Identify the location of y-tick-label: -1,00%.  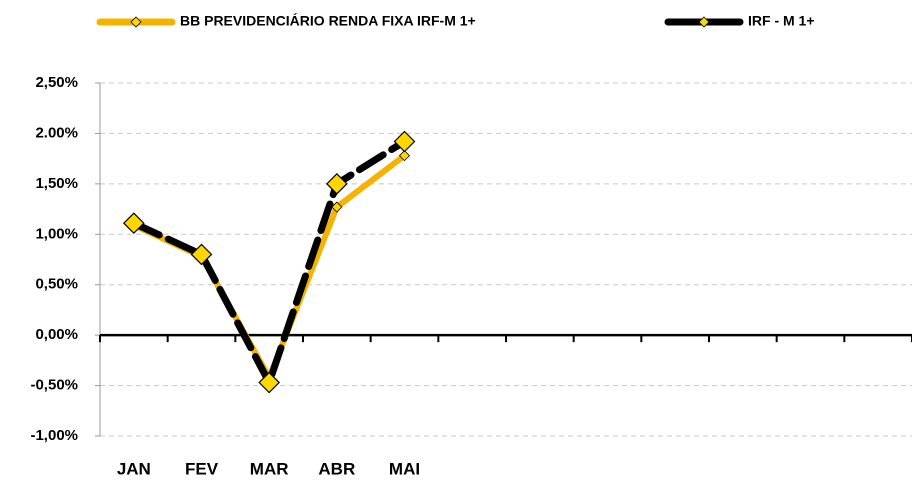
(54, 435).